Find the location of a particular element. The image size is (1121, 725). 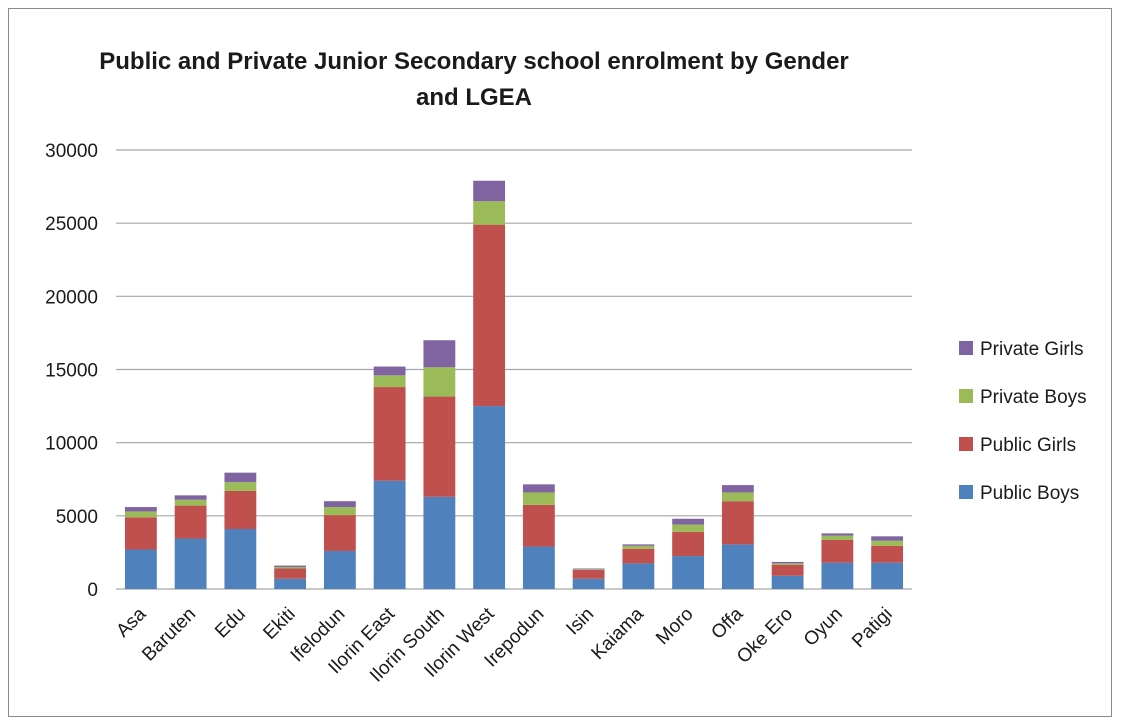

y-tick-label: 10000 is located at coordinates (71, 444).